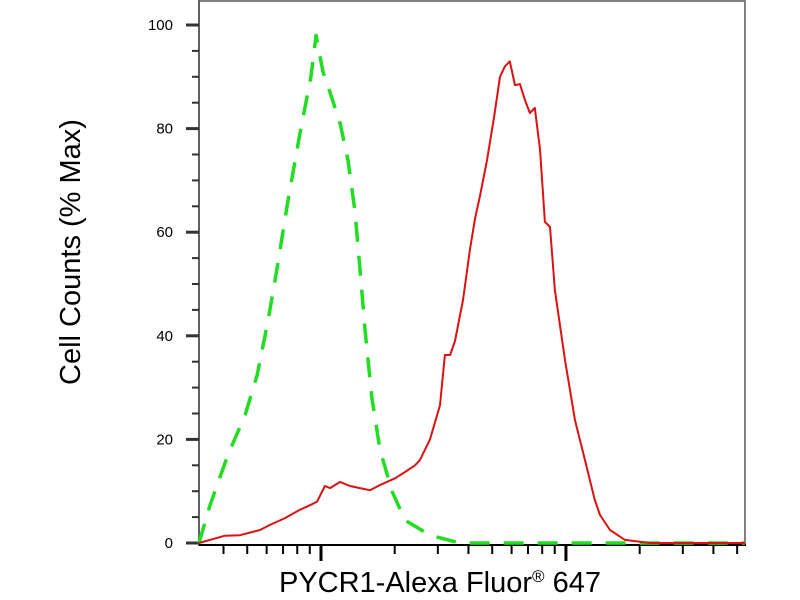 This screenshot has width=800, height=600. I want to click on x-ticks, so click(480, 553).